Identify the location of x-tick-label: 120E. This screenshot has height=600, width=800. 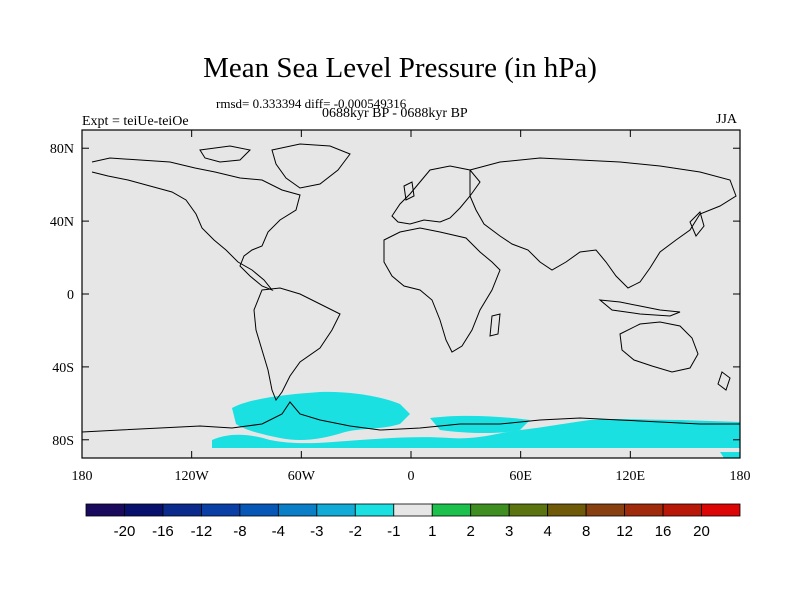
(631, 476).